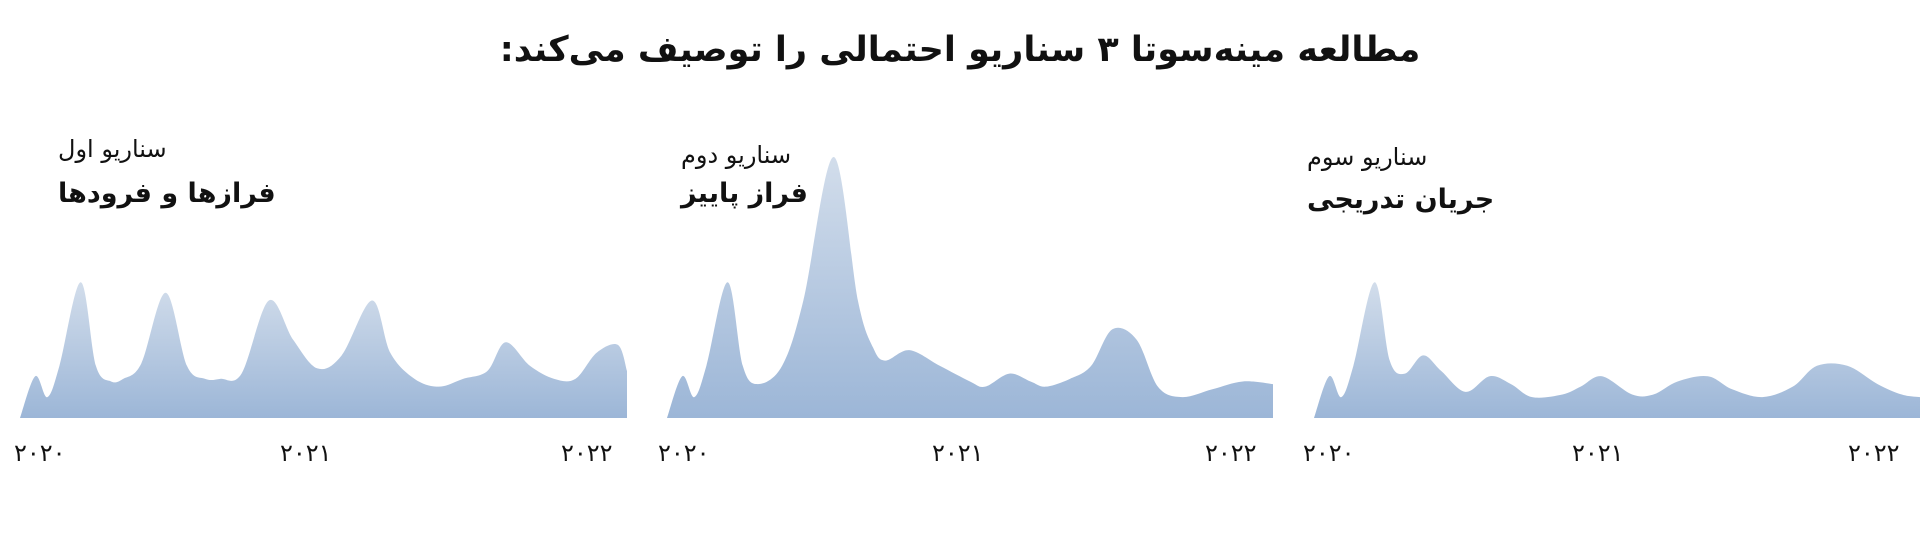 Image resolution: width=1920 pixels, height=533 pixels. What do you see at coordinates (167, 193) in the screenshot?
I see `scenario-1-name: فرازها و فرودها` at bounding box center [167, 193].